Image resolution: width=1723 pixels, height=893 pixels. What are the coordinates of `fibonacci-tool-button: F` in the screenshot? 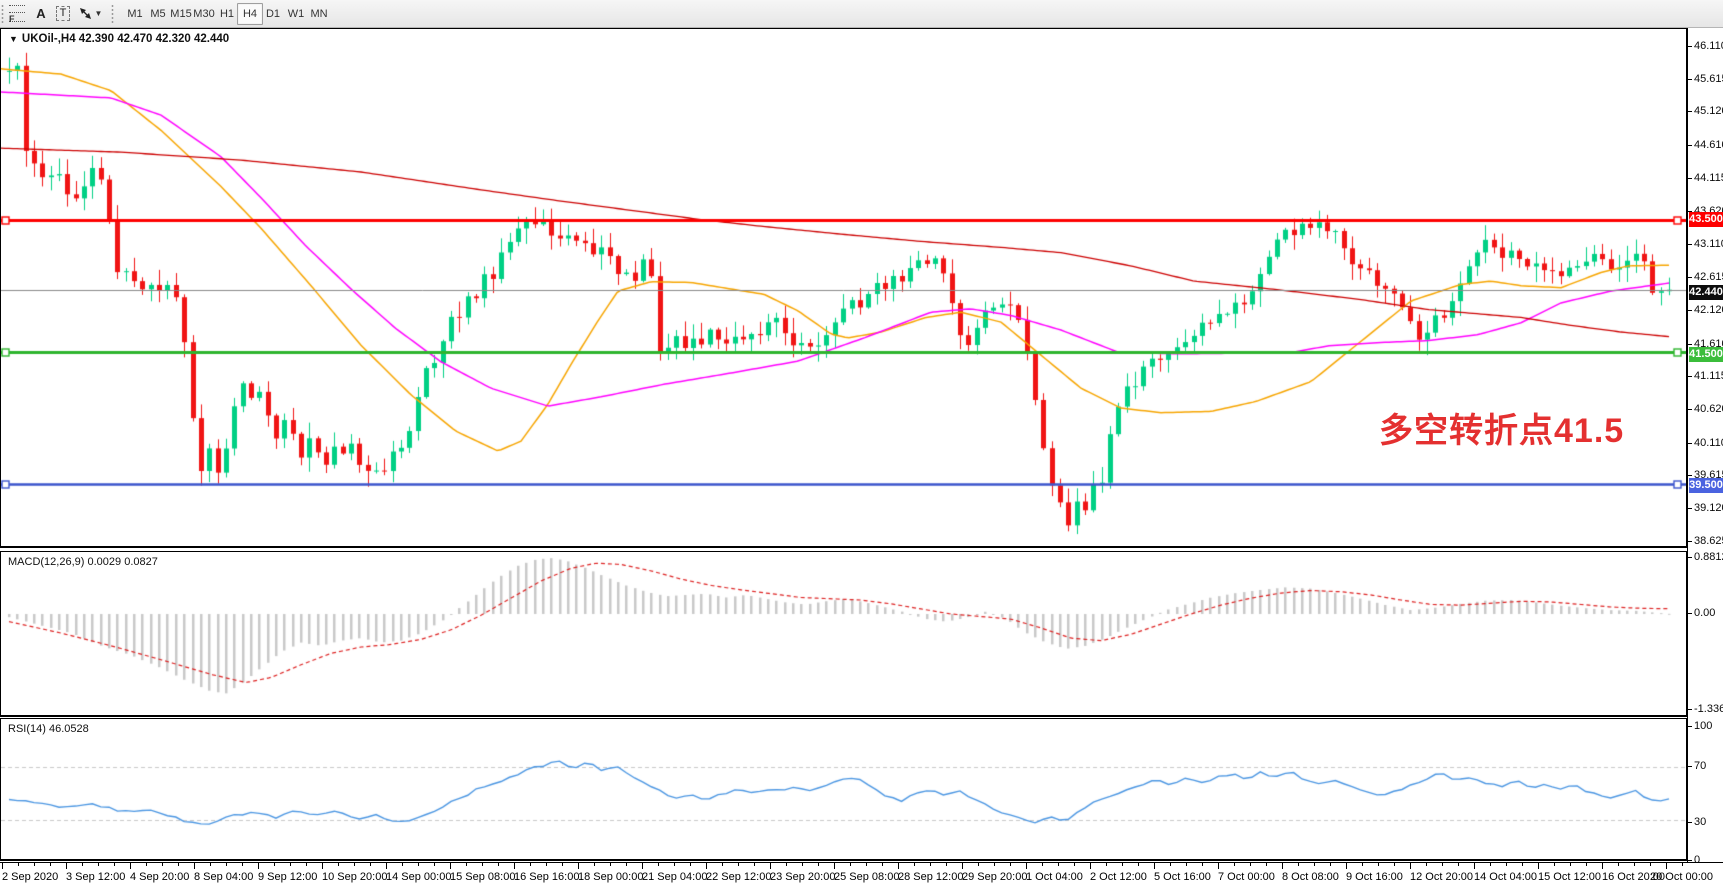 It's located at (17, 13).